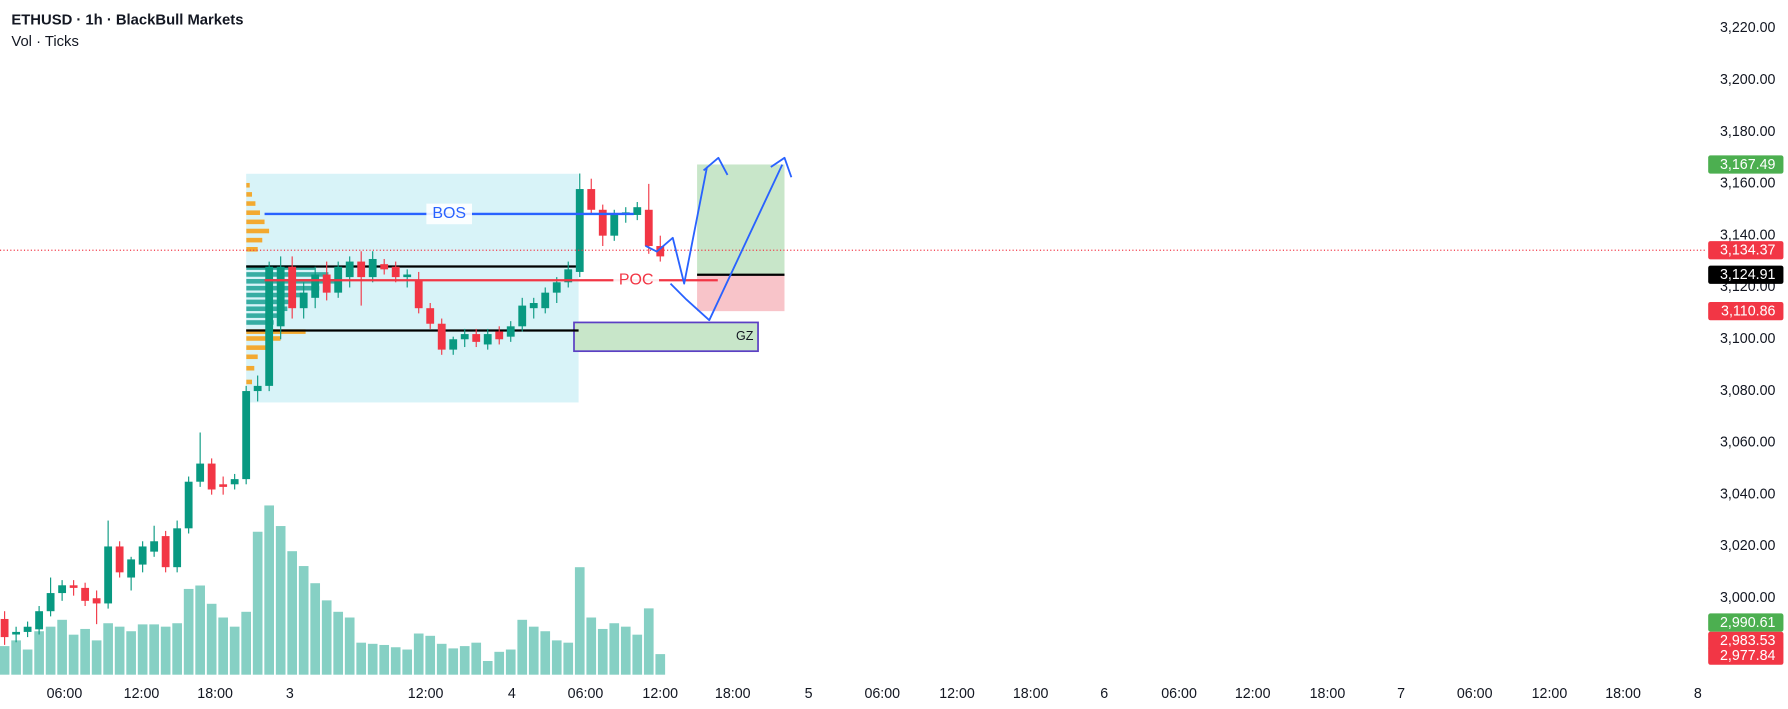 This screenshot has height=709, width=1788. I want to click on x-tick-label: 5, so click(809, 694).